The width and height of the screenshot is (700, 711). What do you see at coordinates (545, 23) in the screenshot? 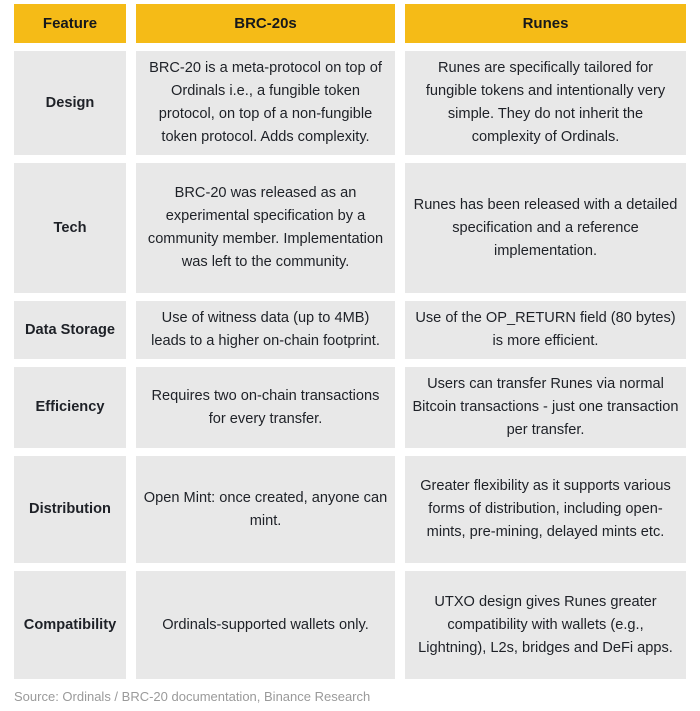
I see `header-cell-runes: Runes` at bounding box center [545, 23].